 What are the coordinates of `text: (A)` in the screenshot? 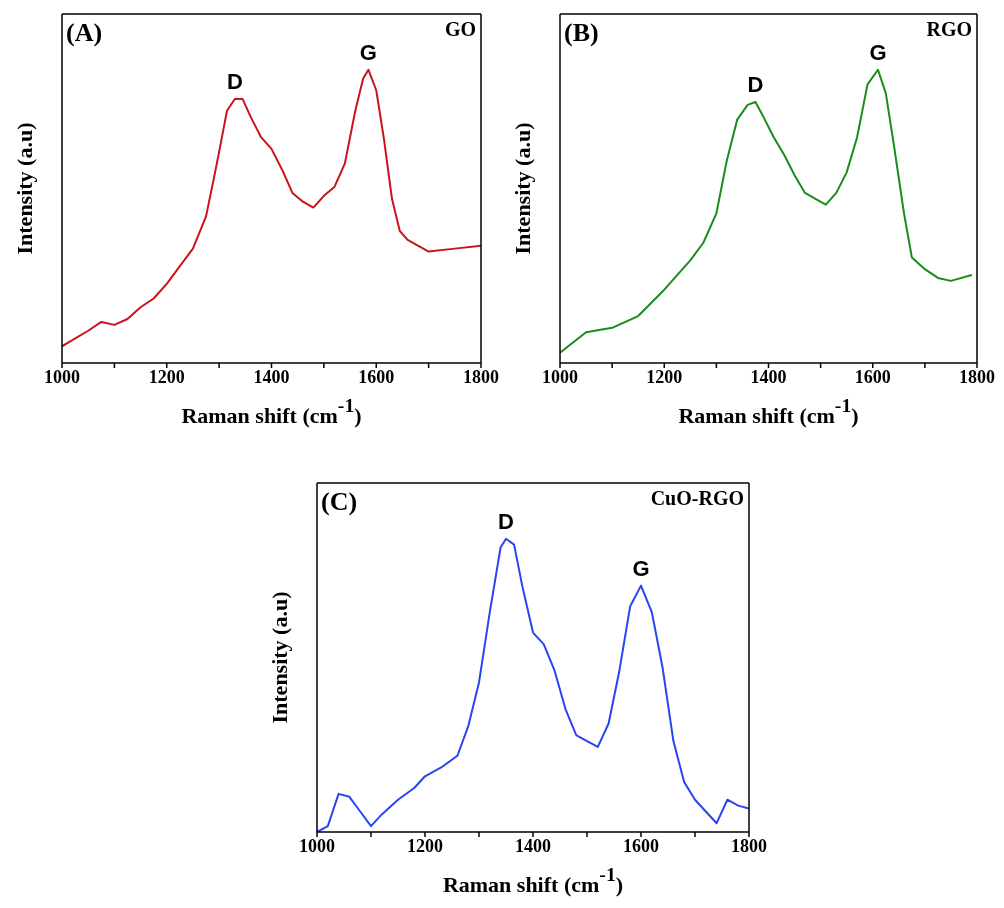 It's located at (84, 33).